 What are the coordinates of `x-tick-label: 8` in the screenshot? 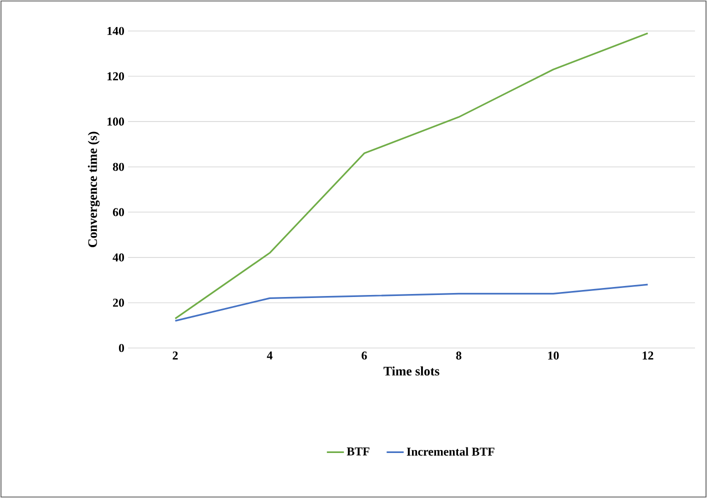 It's located at (459, 356).